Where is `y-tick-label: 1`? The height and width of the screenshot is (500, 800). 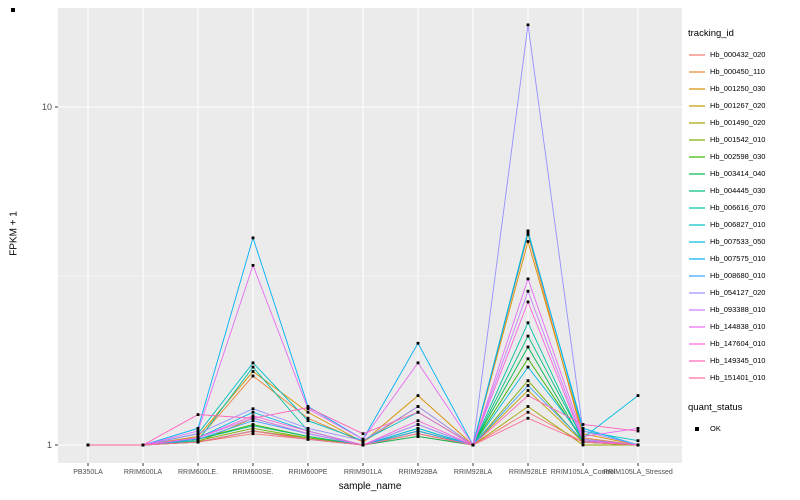 y-tick-label: 1 is located at coordinates (49, 445).